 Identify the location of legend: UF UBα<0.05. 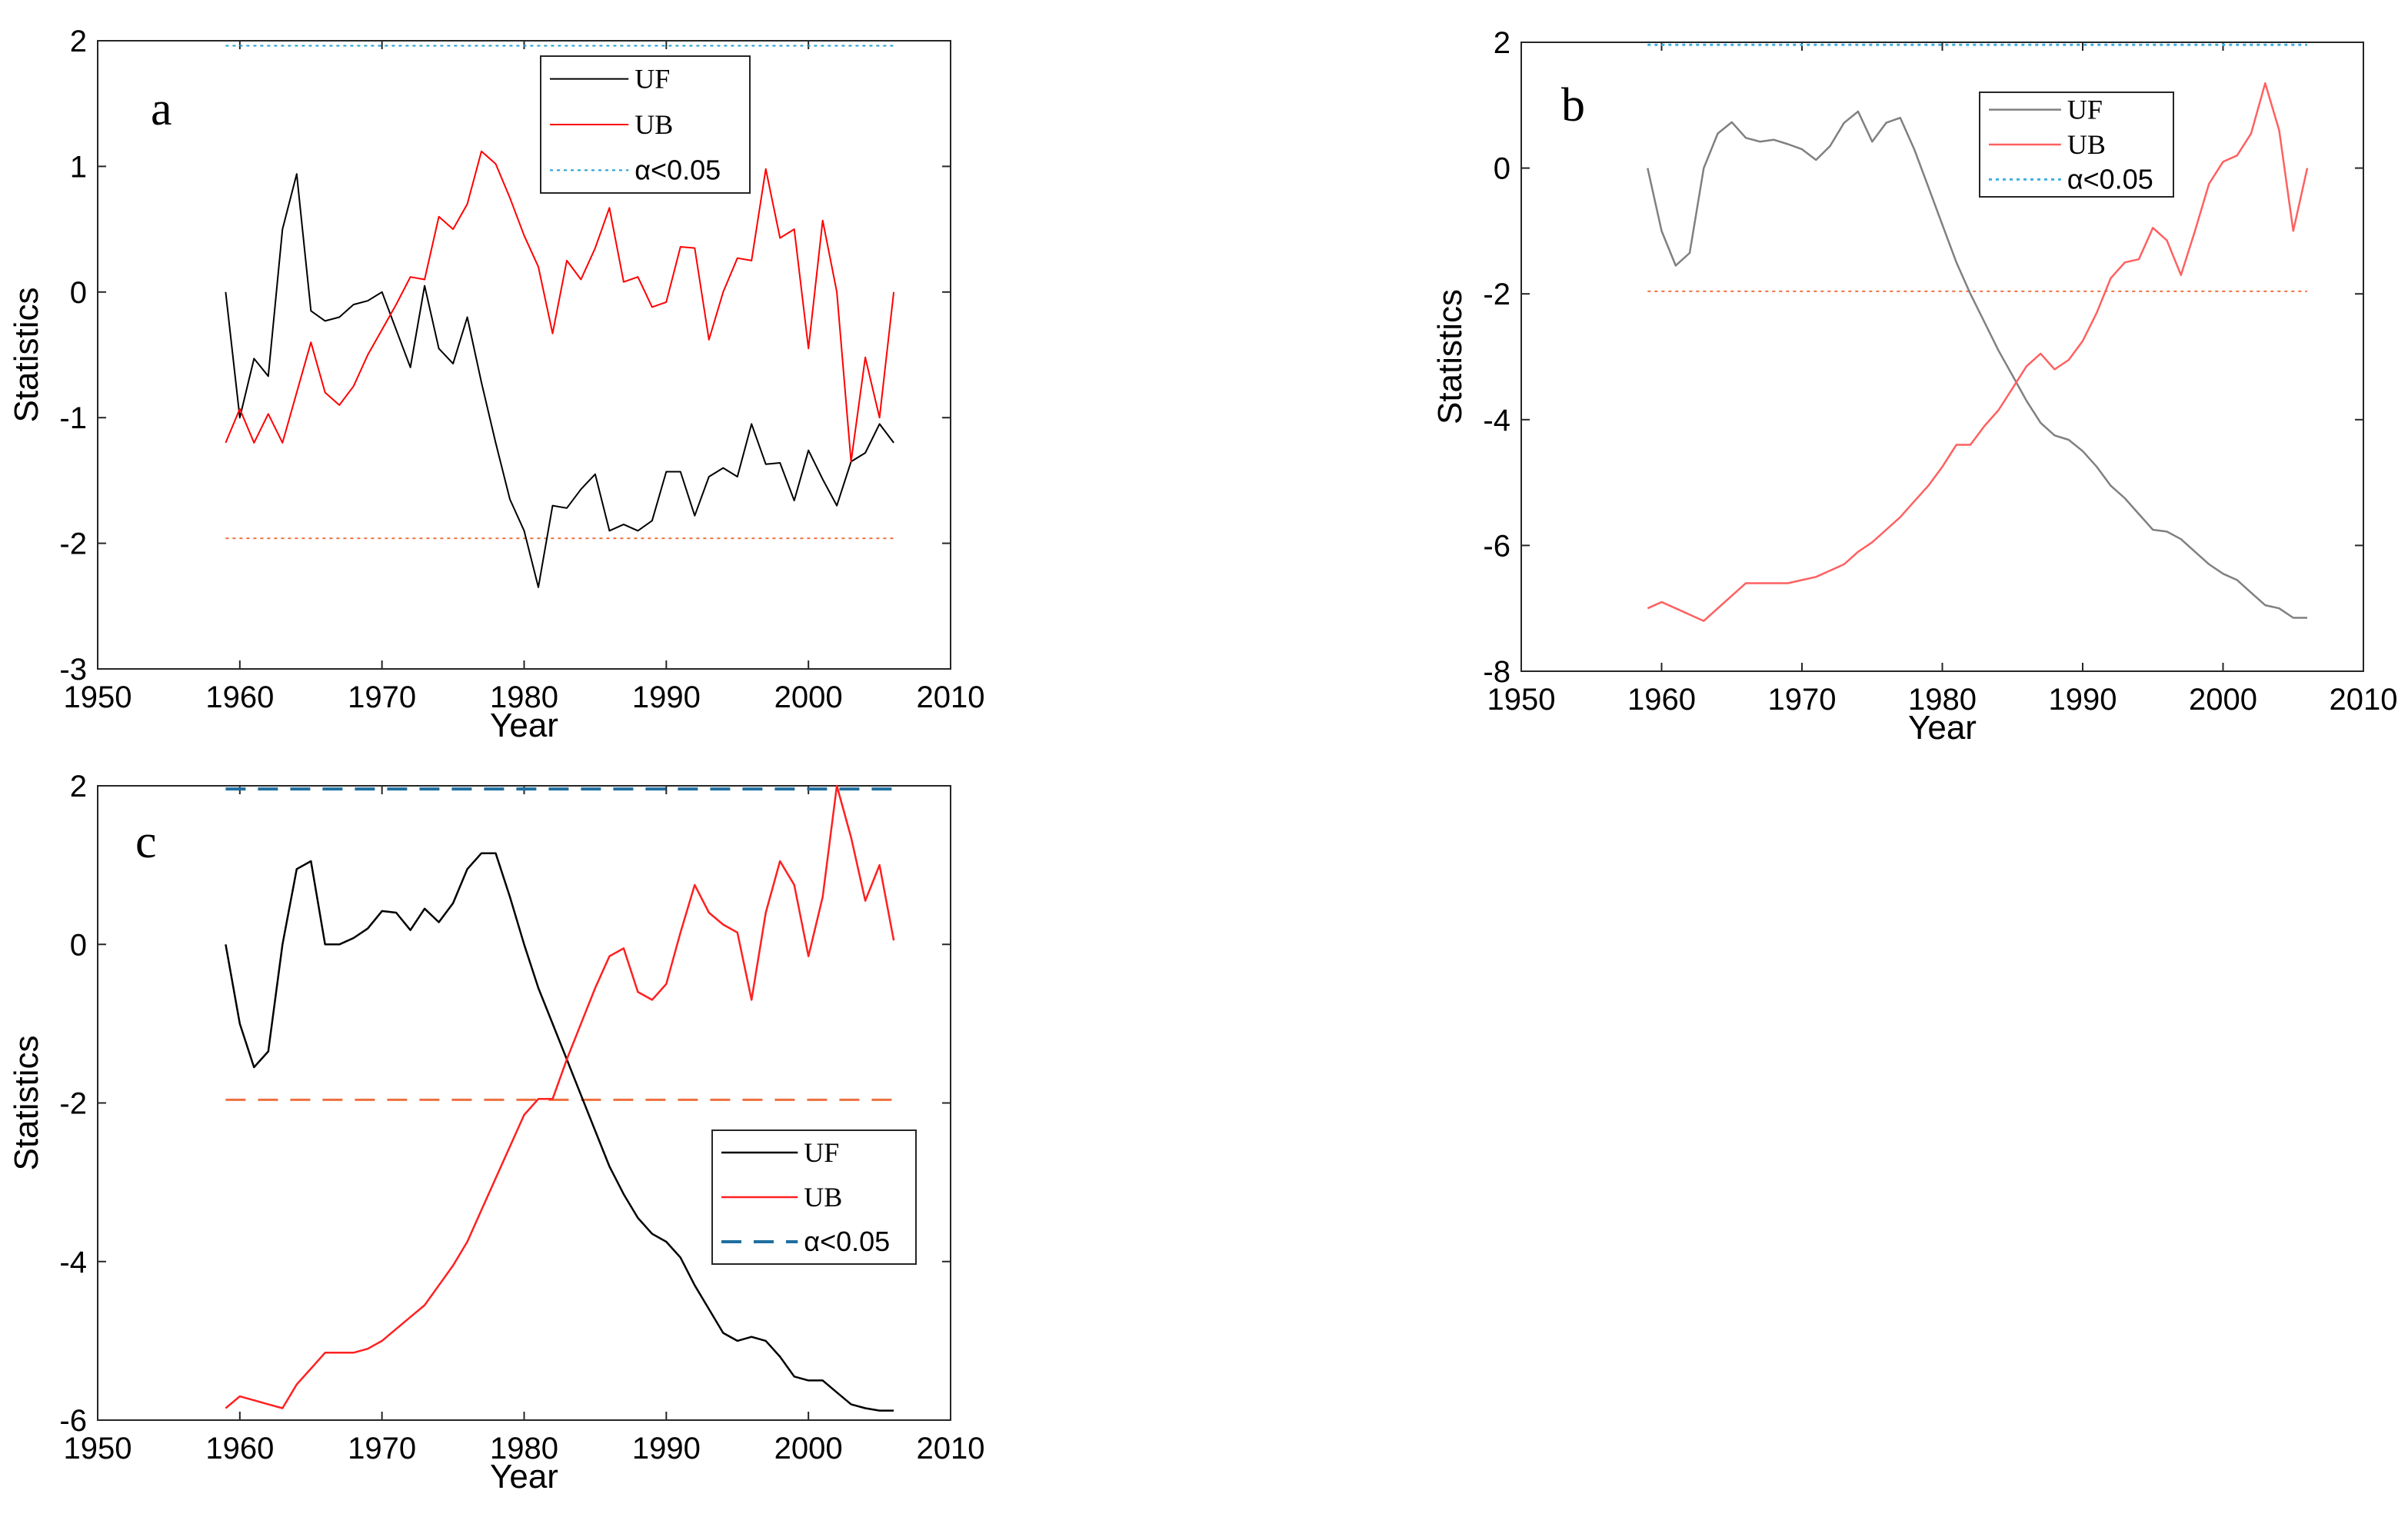
(2076, 144).